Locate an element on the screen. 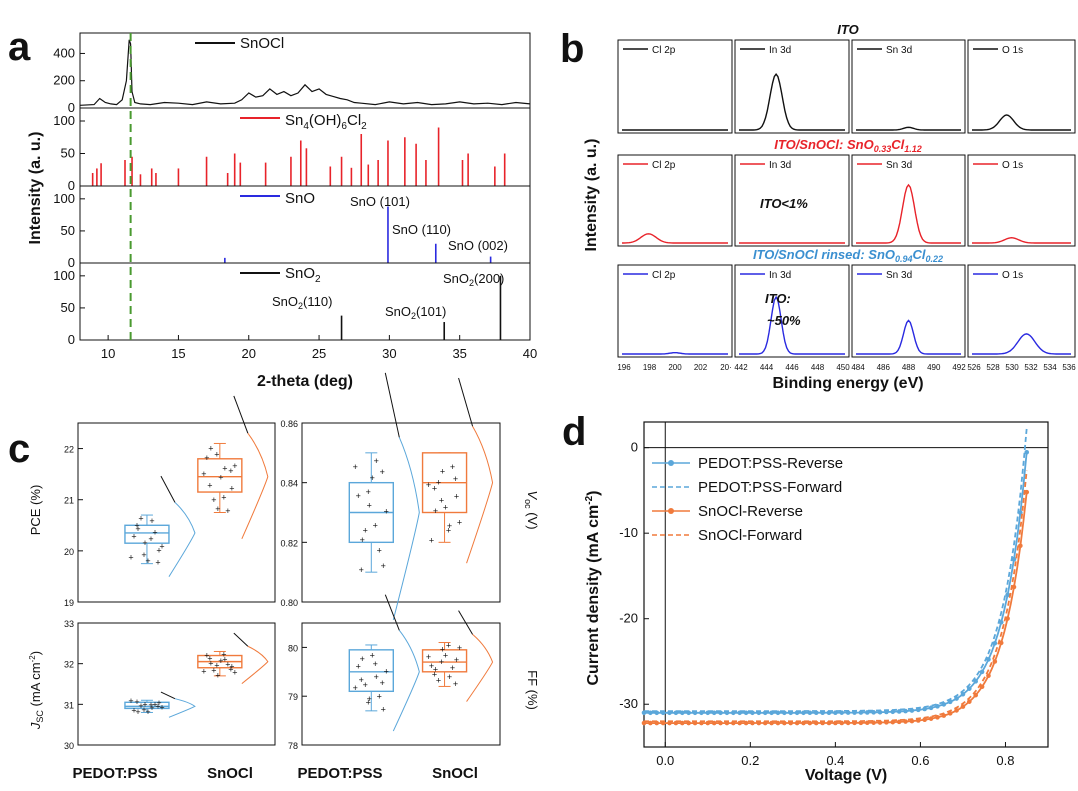 This screenshot has height=791, width=1078. y-axis-title: Current density (mA cm-2) is located at coordinates (593, 587).